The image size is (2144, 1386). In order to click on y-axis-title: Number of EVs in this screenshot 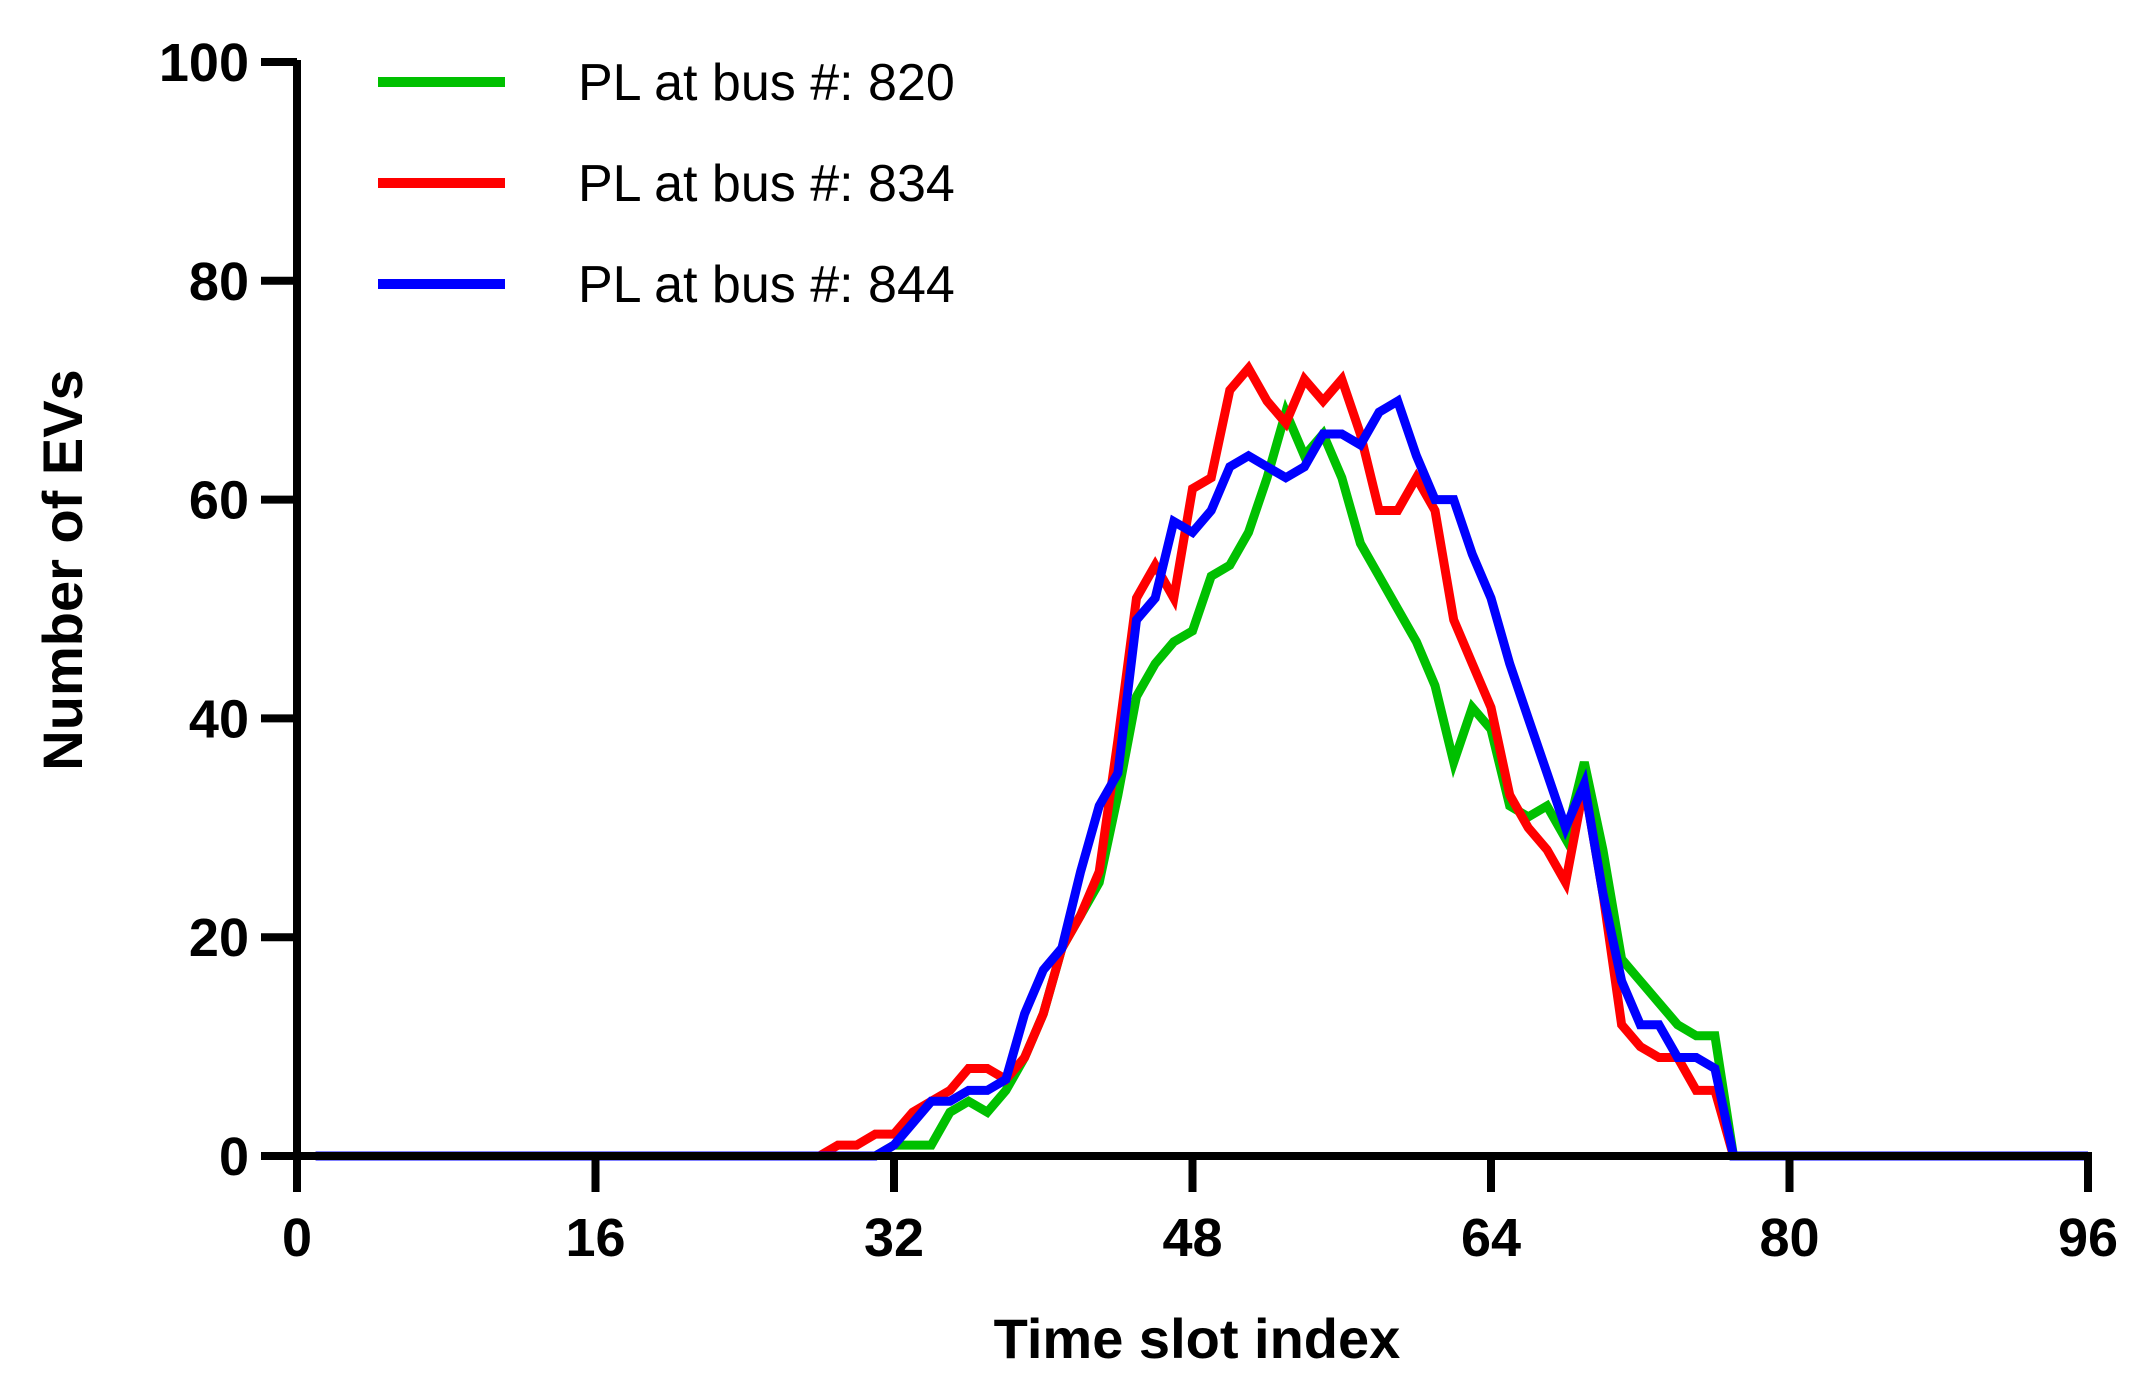, I will do `click(62, 569)`.